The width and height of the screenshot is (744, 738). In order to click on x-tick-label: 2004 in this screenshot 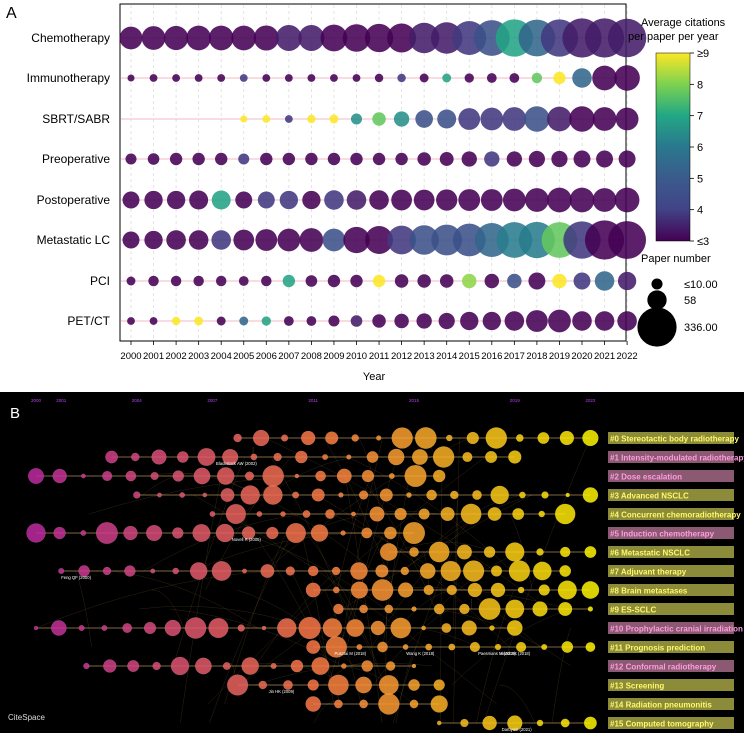, I will do `click(221, 356)`.